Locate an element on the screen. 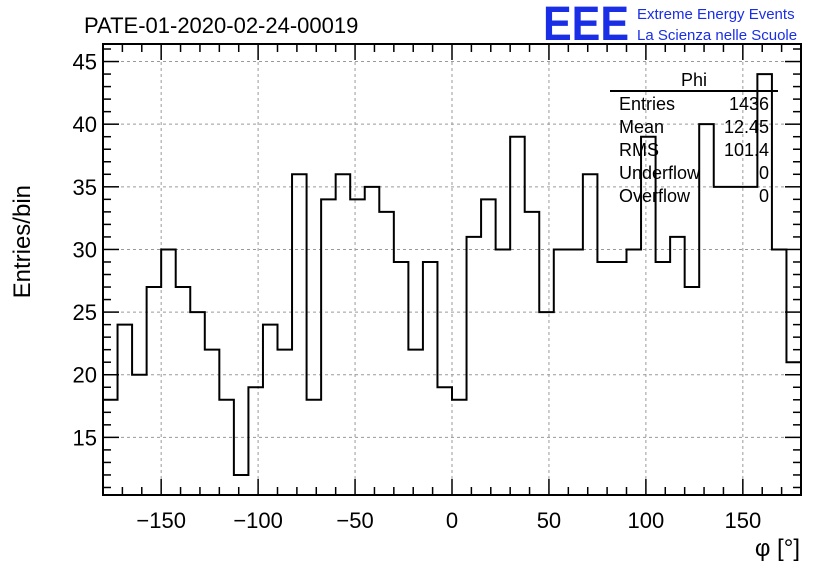  y-tick-label: 20 is located at coordinates (85, 375).